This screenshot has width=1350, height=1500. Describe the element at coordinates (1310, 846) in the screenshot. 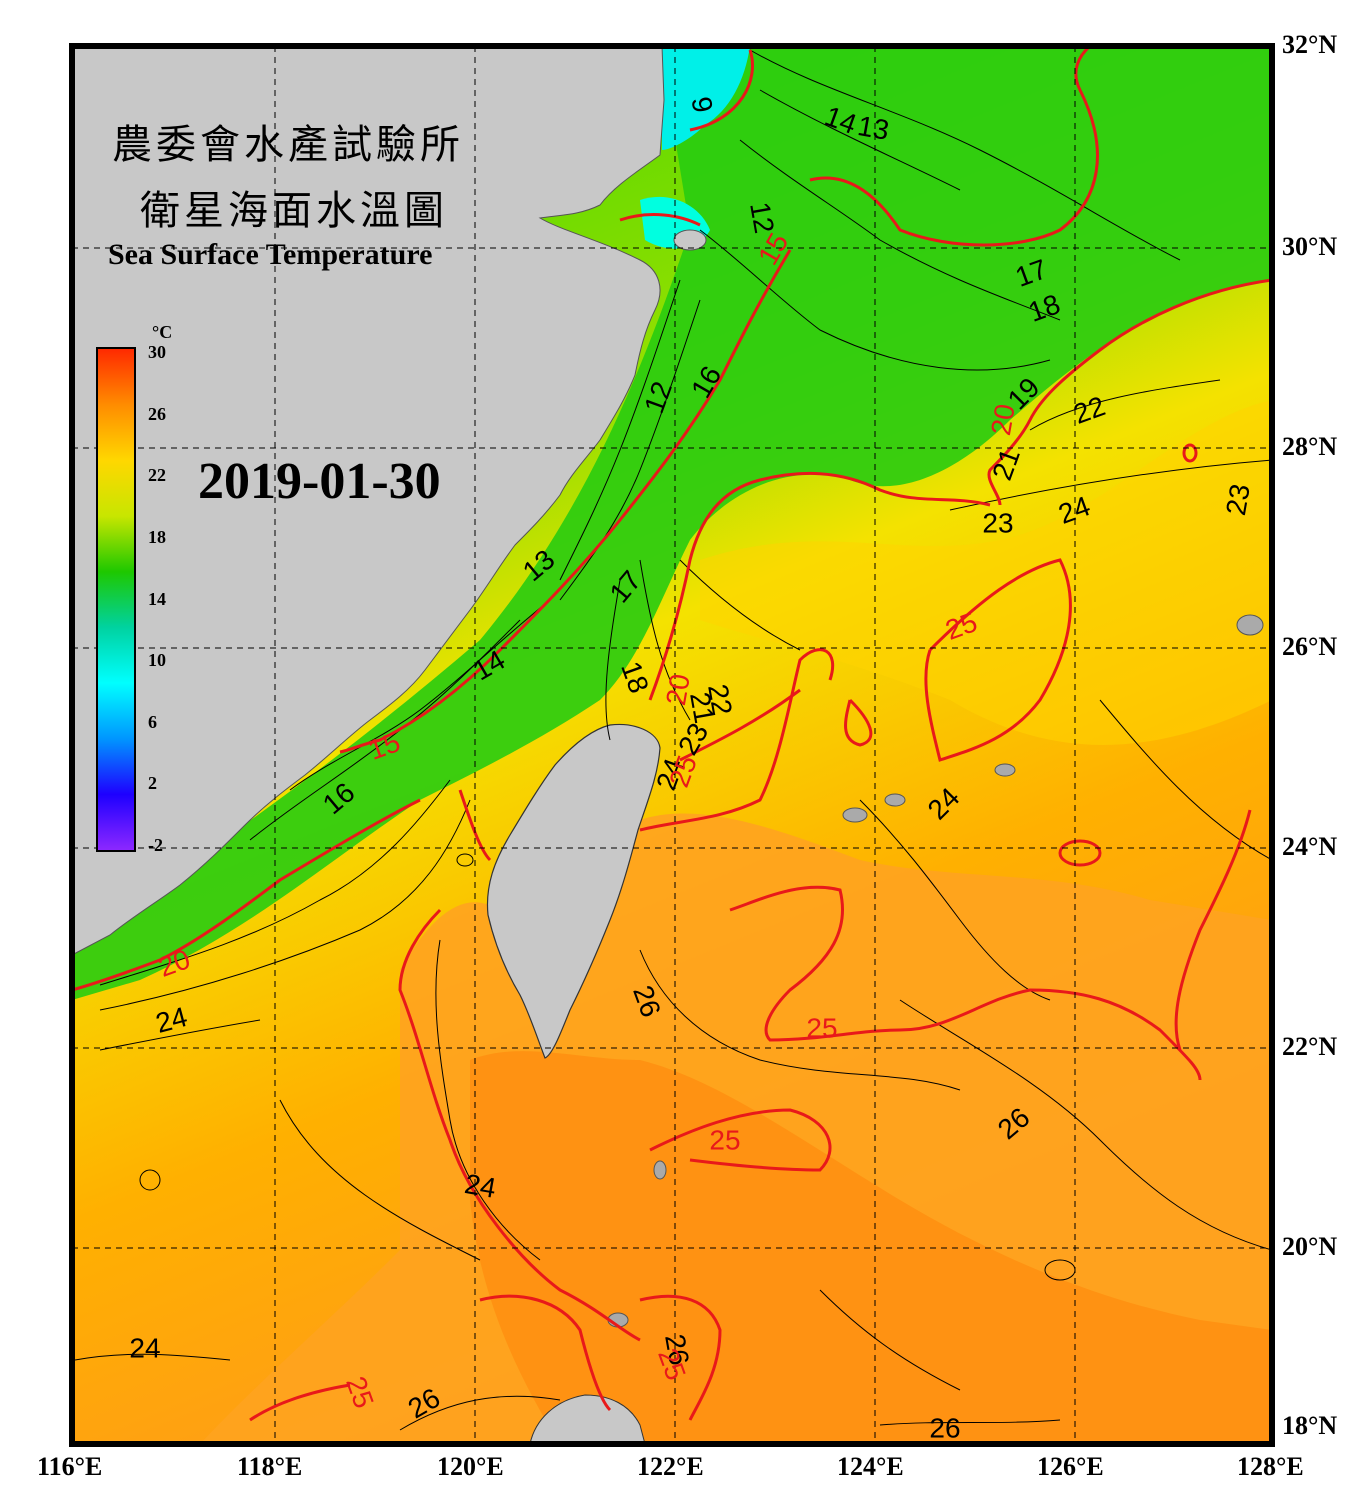

I see `latitude-label: 24°N` at that location.